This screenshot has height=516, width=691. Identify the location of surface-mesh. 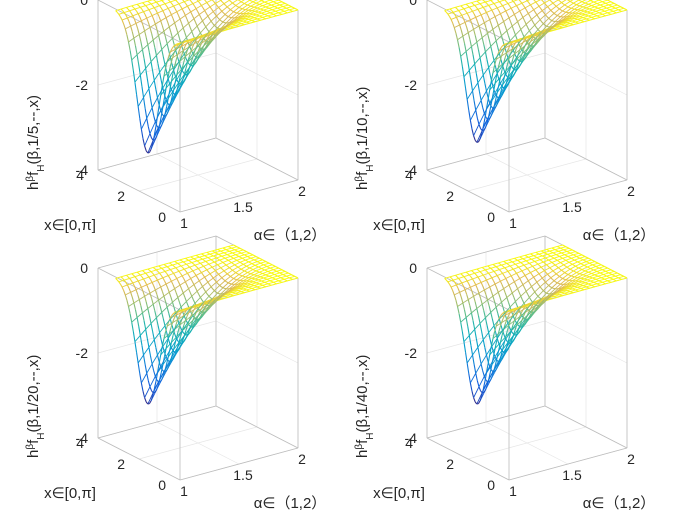
(207, 77).